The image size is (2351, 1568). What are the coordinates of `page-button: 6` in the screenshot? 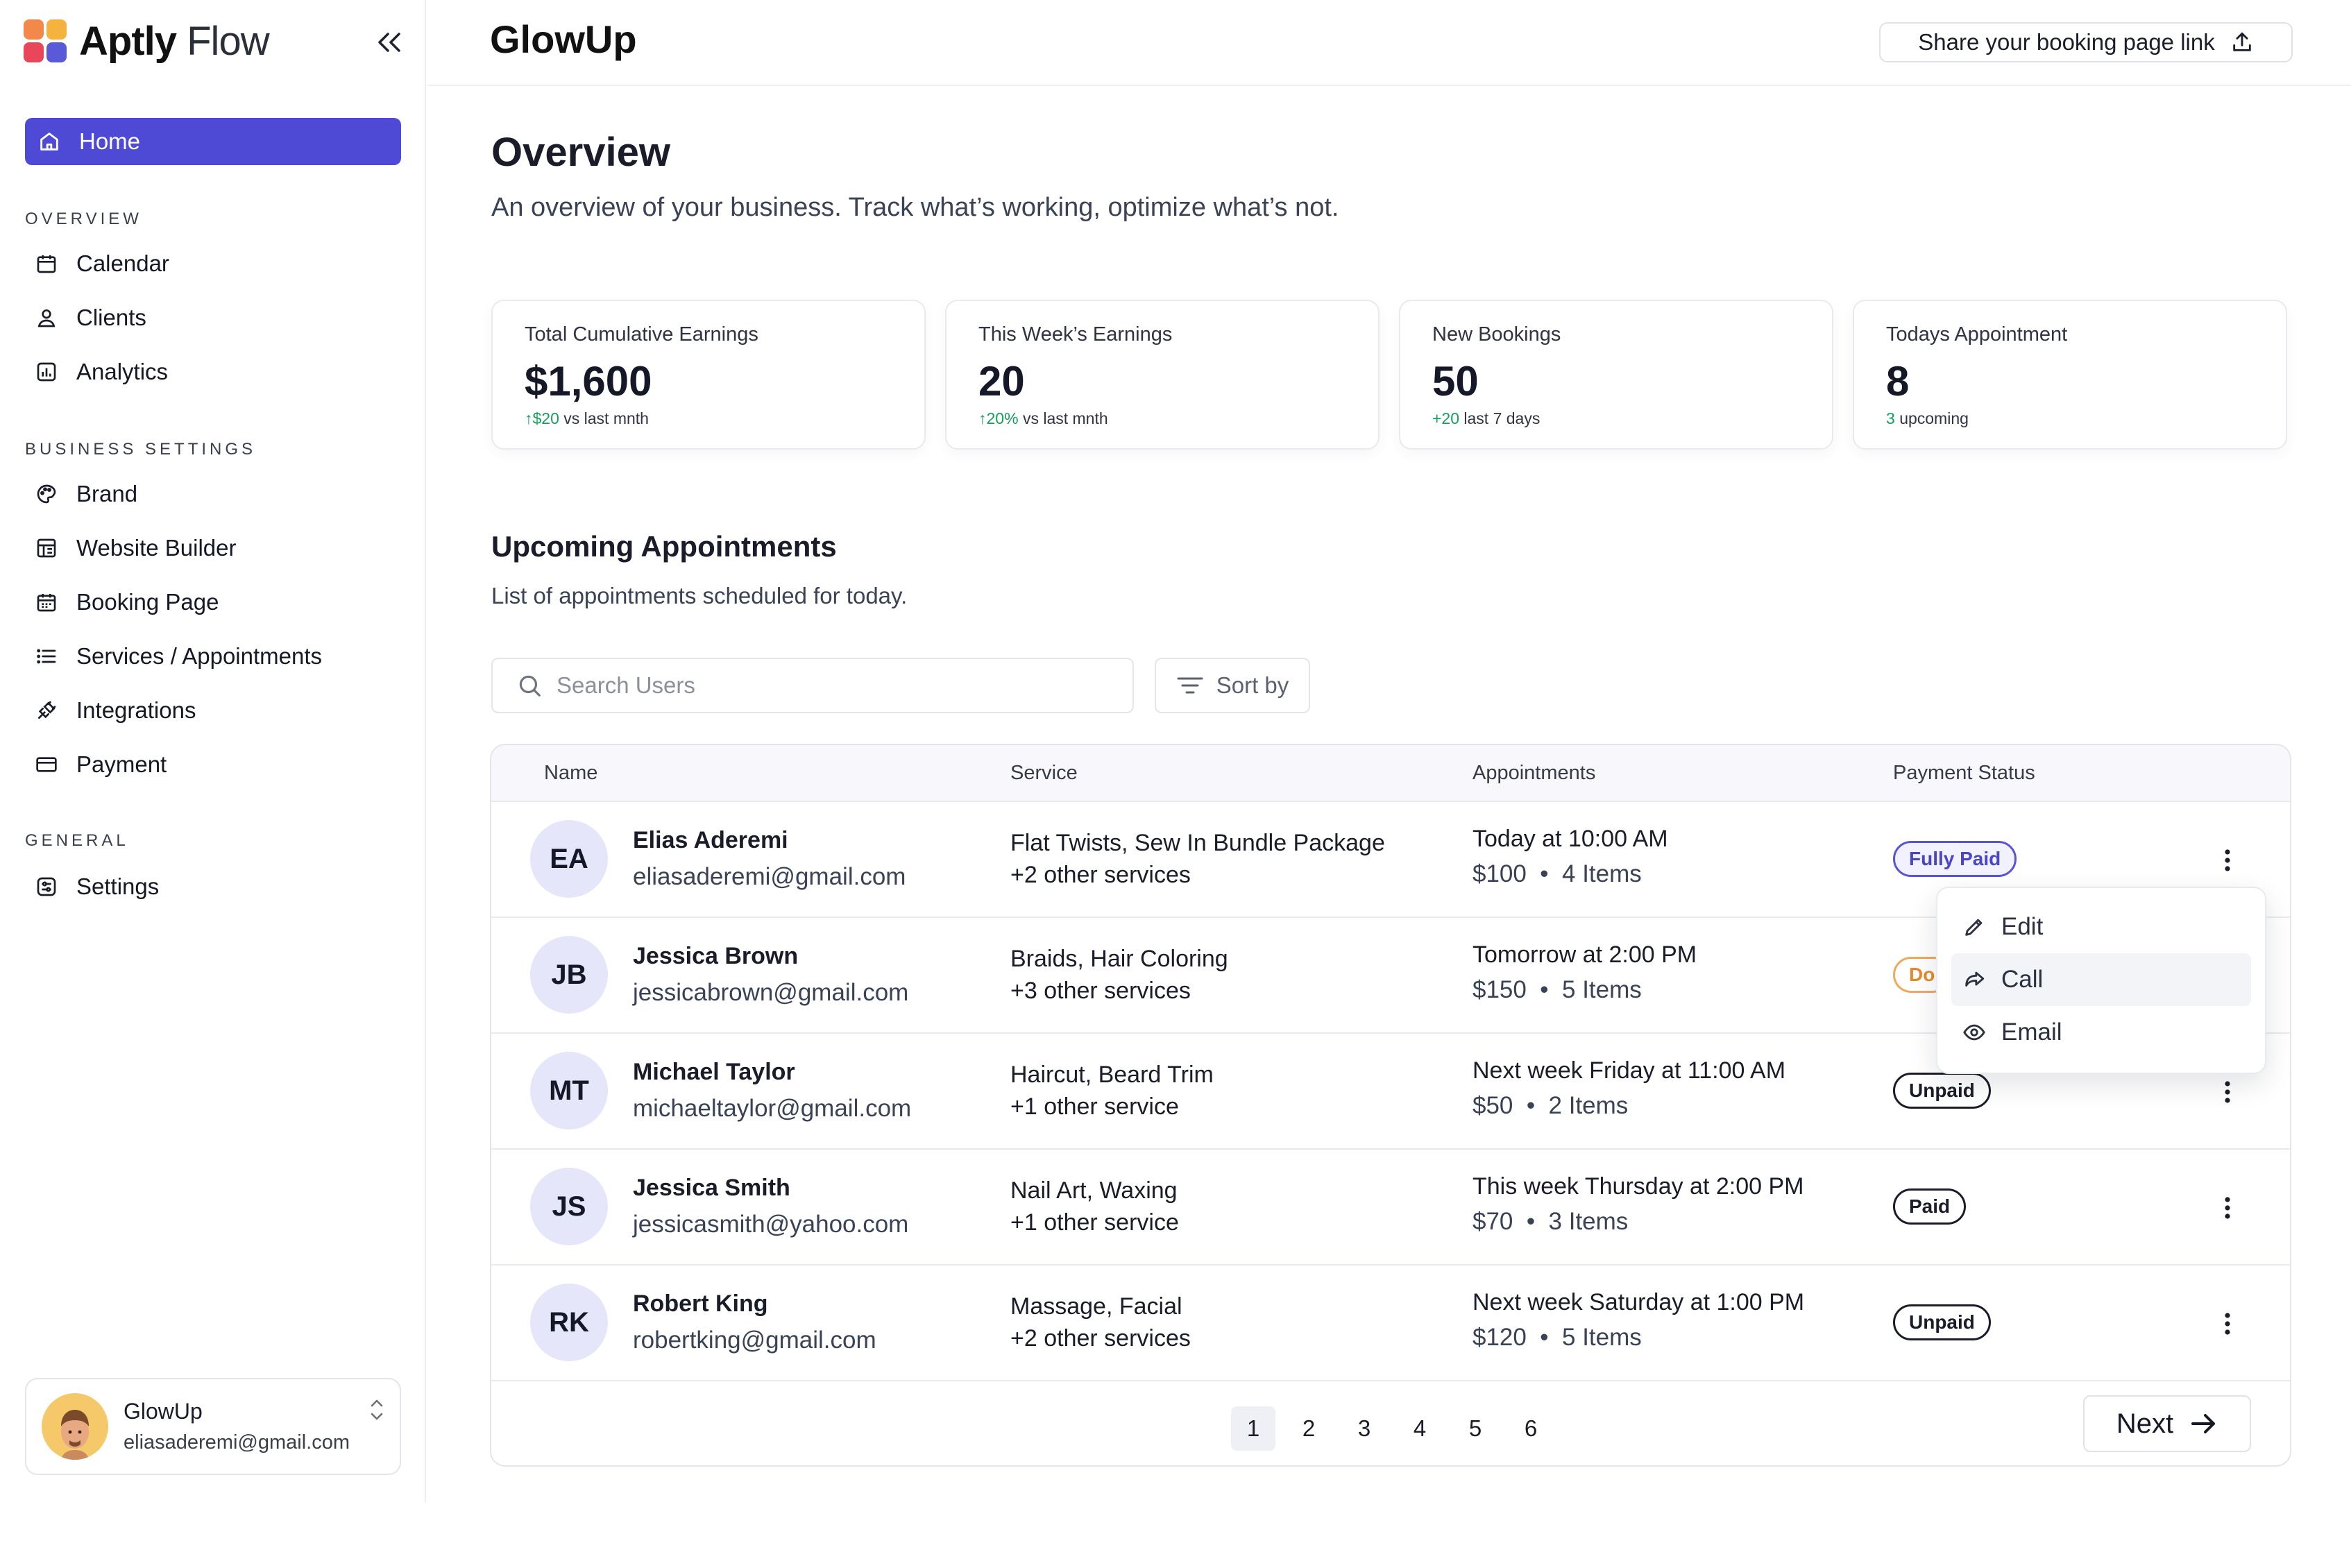 It's located at (1531, 1428).